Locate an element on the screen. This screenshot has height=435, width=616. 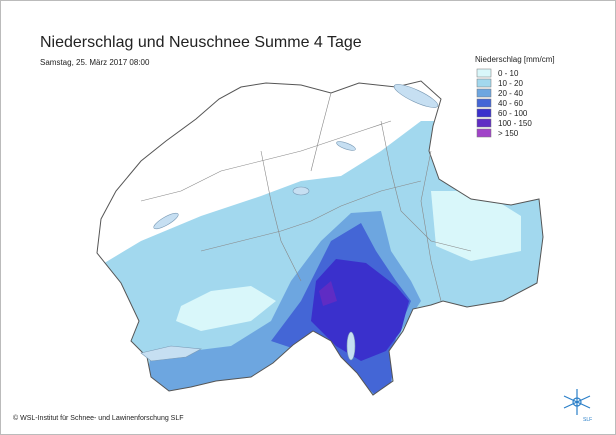
slf-logo is located at coordinates (577, 402).